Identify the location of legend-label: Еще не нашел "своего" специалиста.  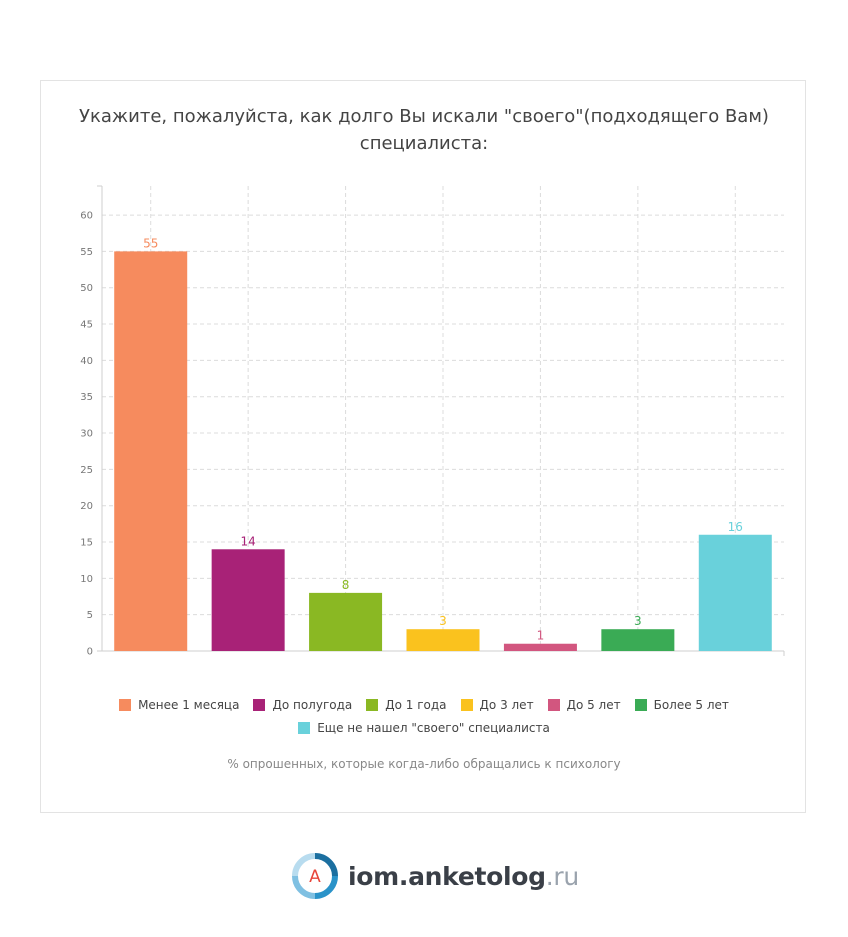
(433, 727).